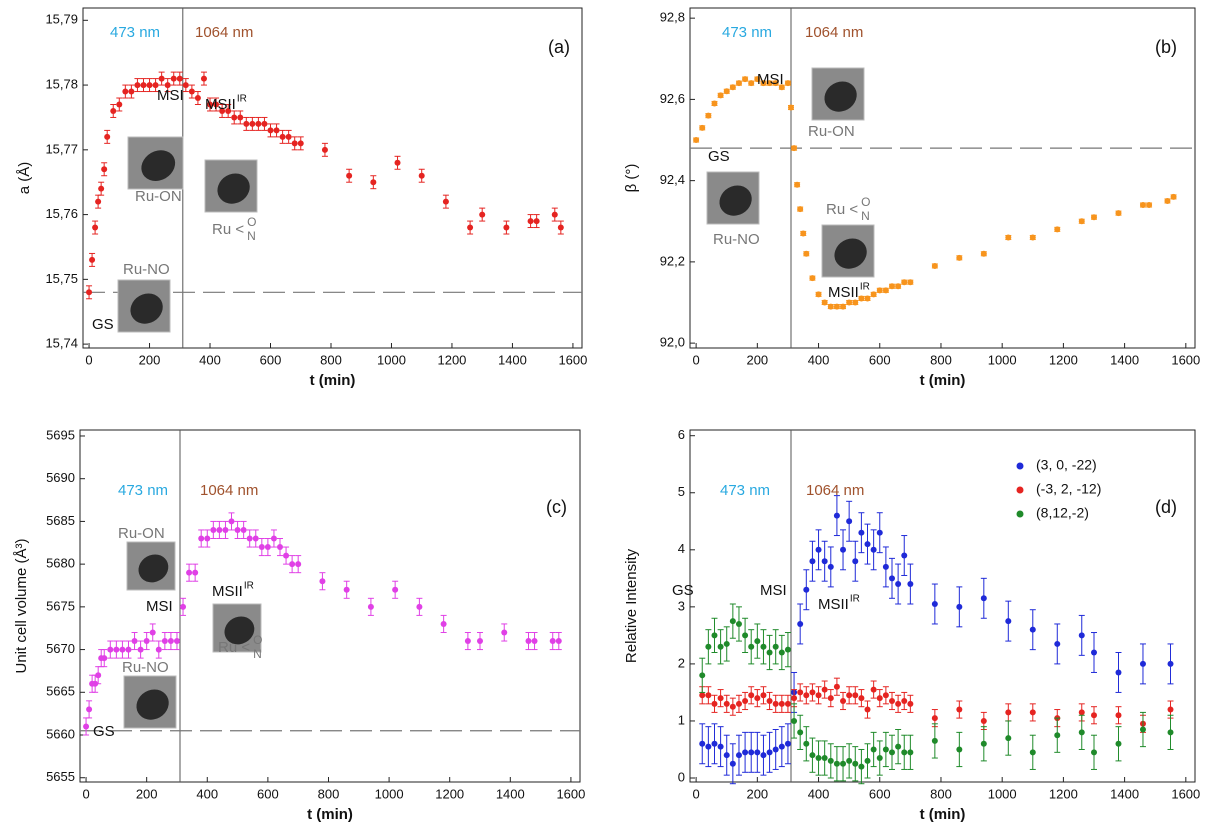 This screenshot has height=840, width=1217. What do you see at coordinates (61, 343) in the screenshot?
I see `y-tick-label: 15,74` at bounding box center [61, 343].